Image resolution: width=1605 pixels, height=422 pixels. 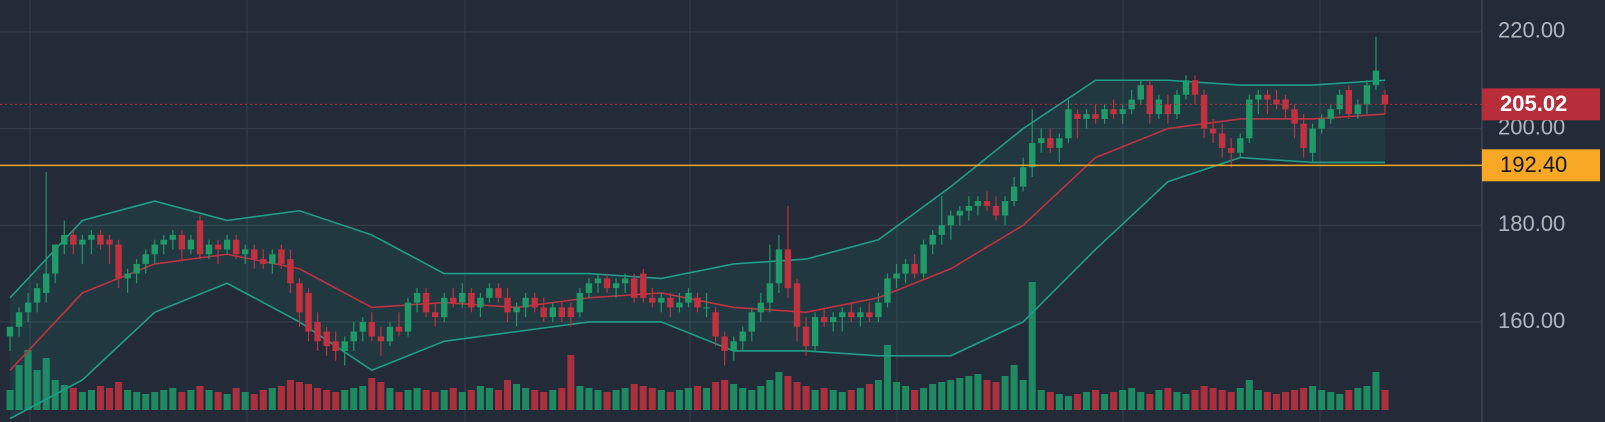 I want to click on y-tick-label: 180.00, so click(x=1531, y=223).